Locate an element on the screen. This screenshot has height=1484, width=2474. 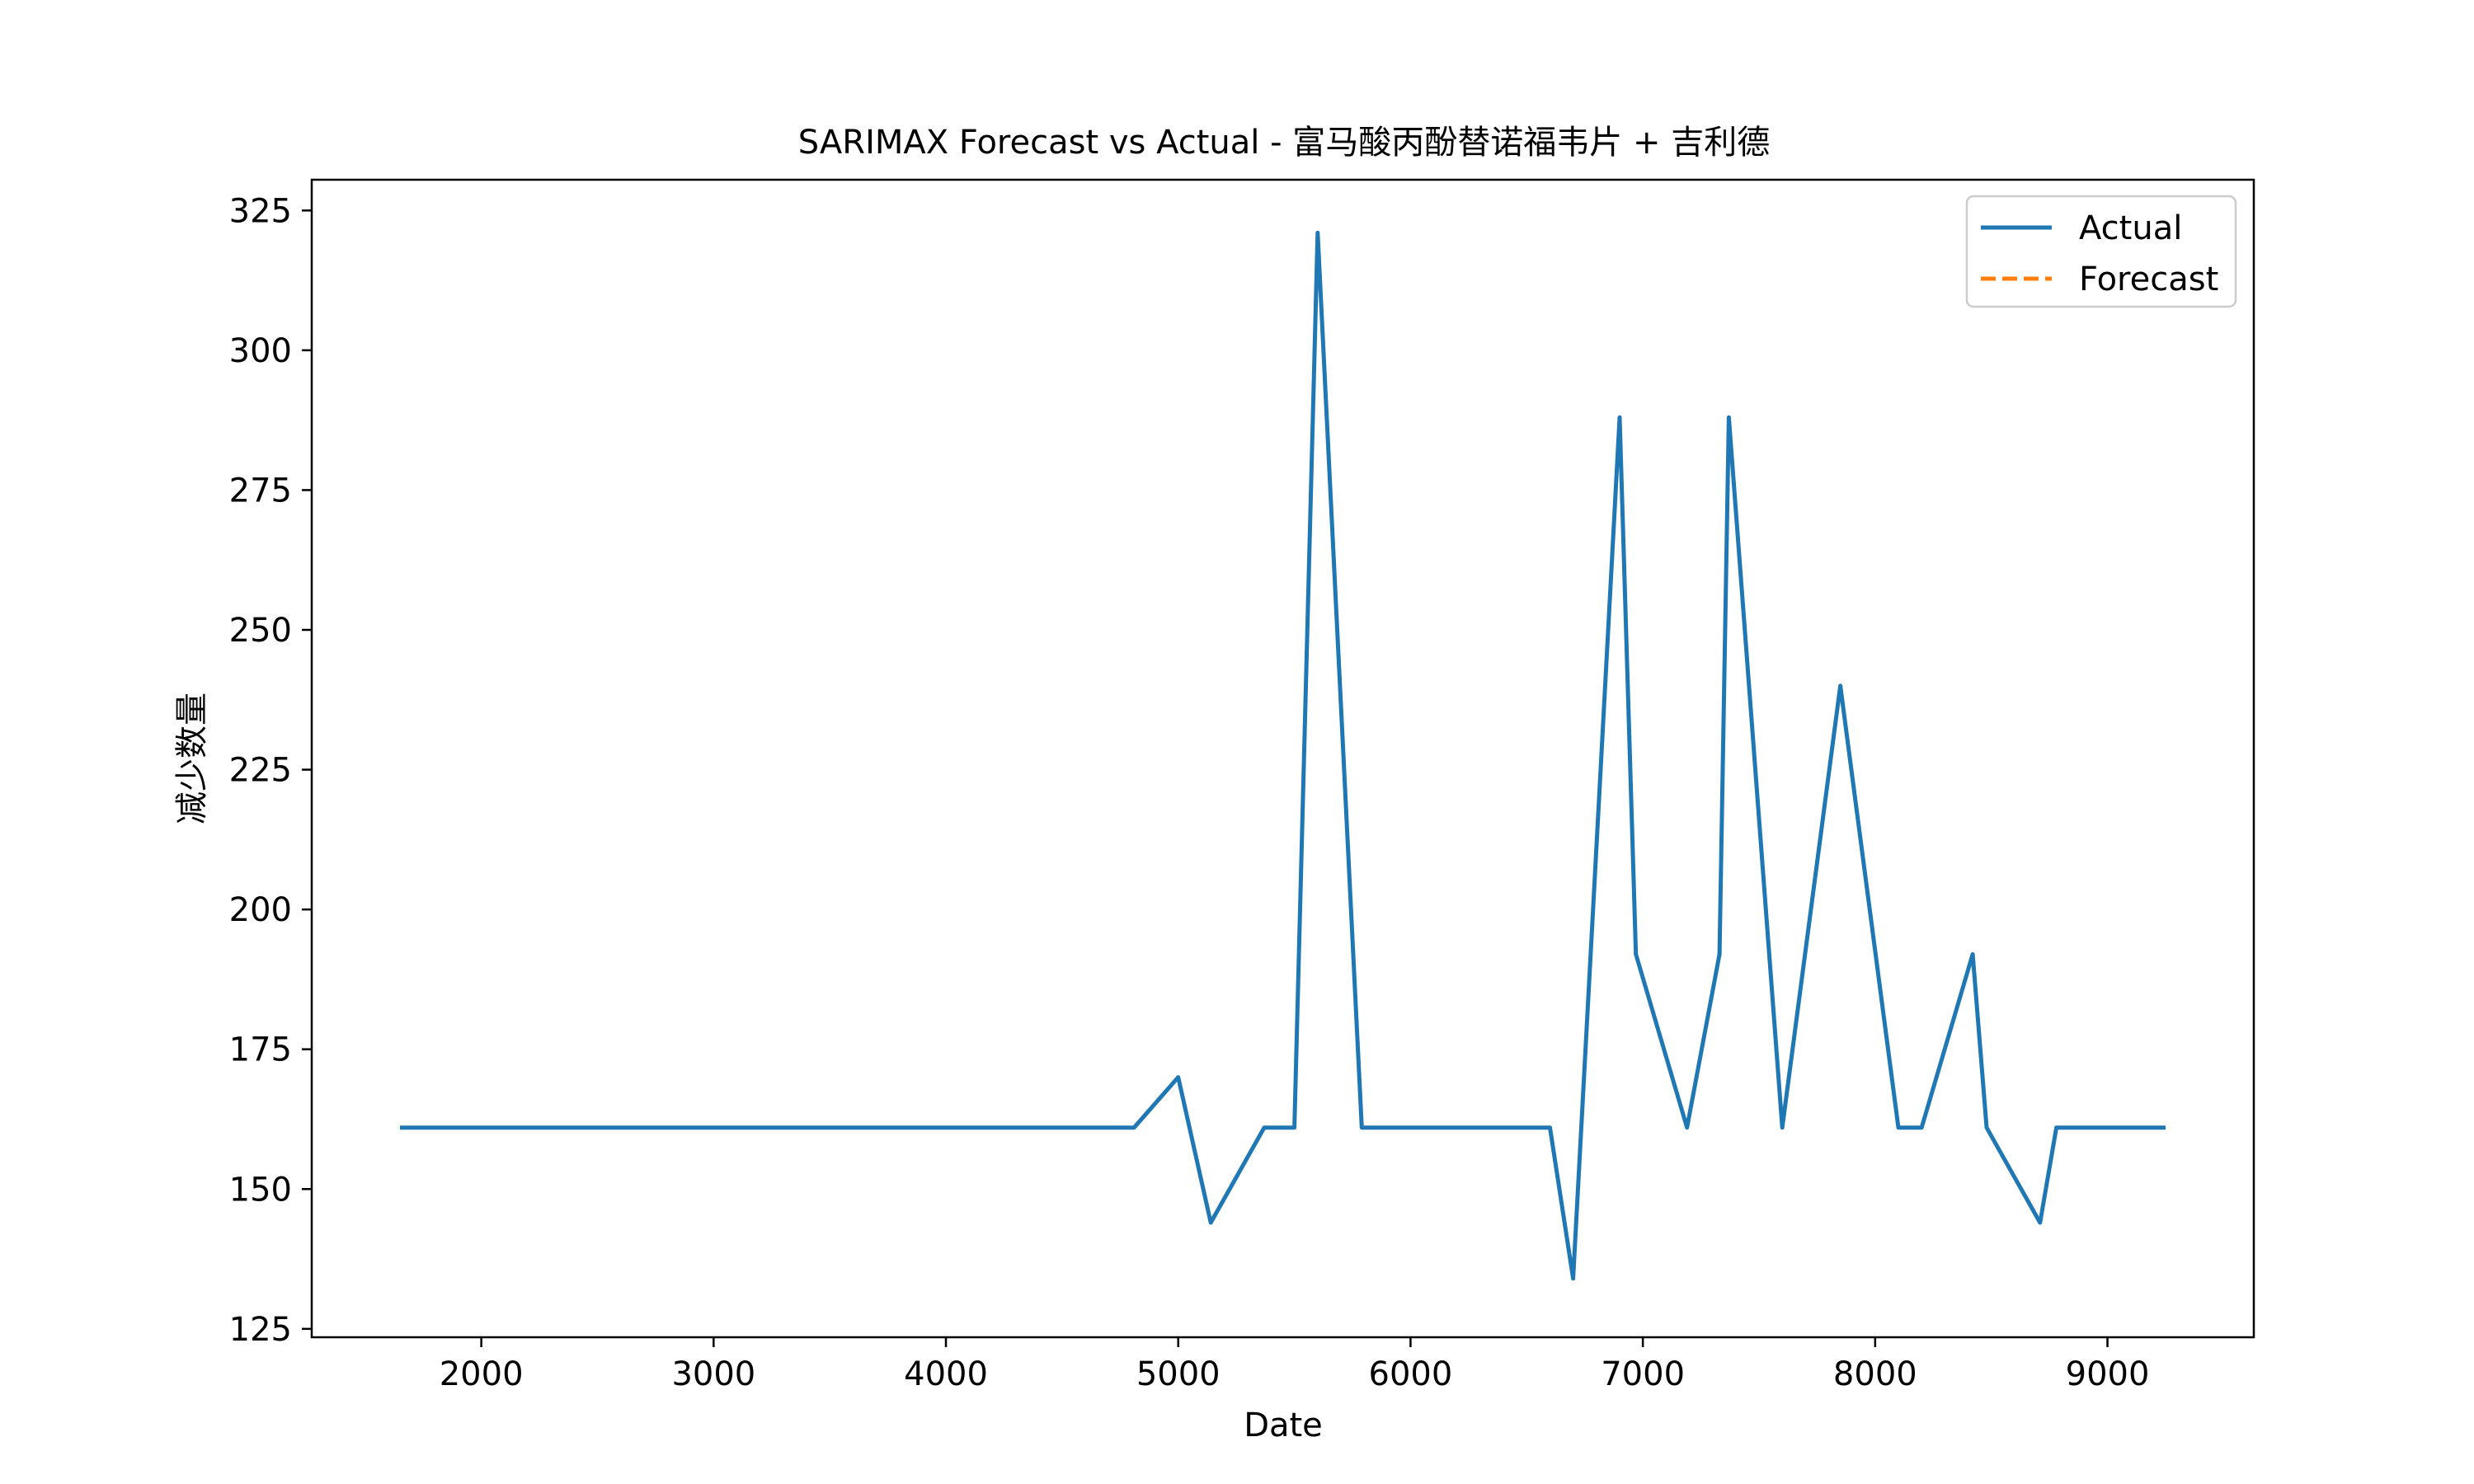
x-axis-ticks: 2000 3000 4000 5000 6000 7000 8000 9000 is located at coordinates (1295, 1365).